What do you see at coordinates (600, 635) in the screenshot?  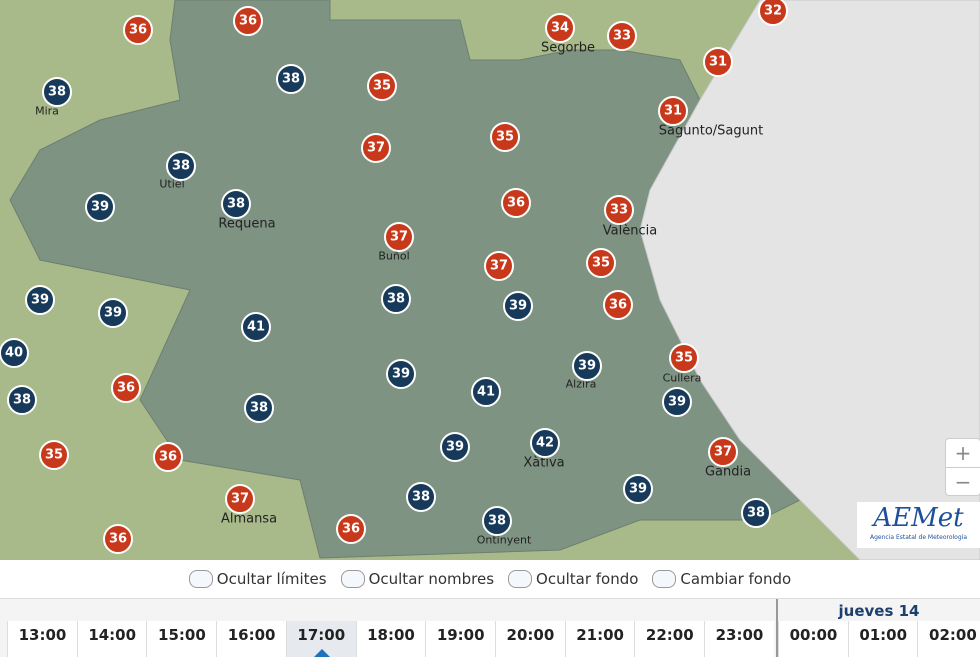 I see `hour-label: 21:00` at bounding box center [600, 635].